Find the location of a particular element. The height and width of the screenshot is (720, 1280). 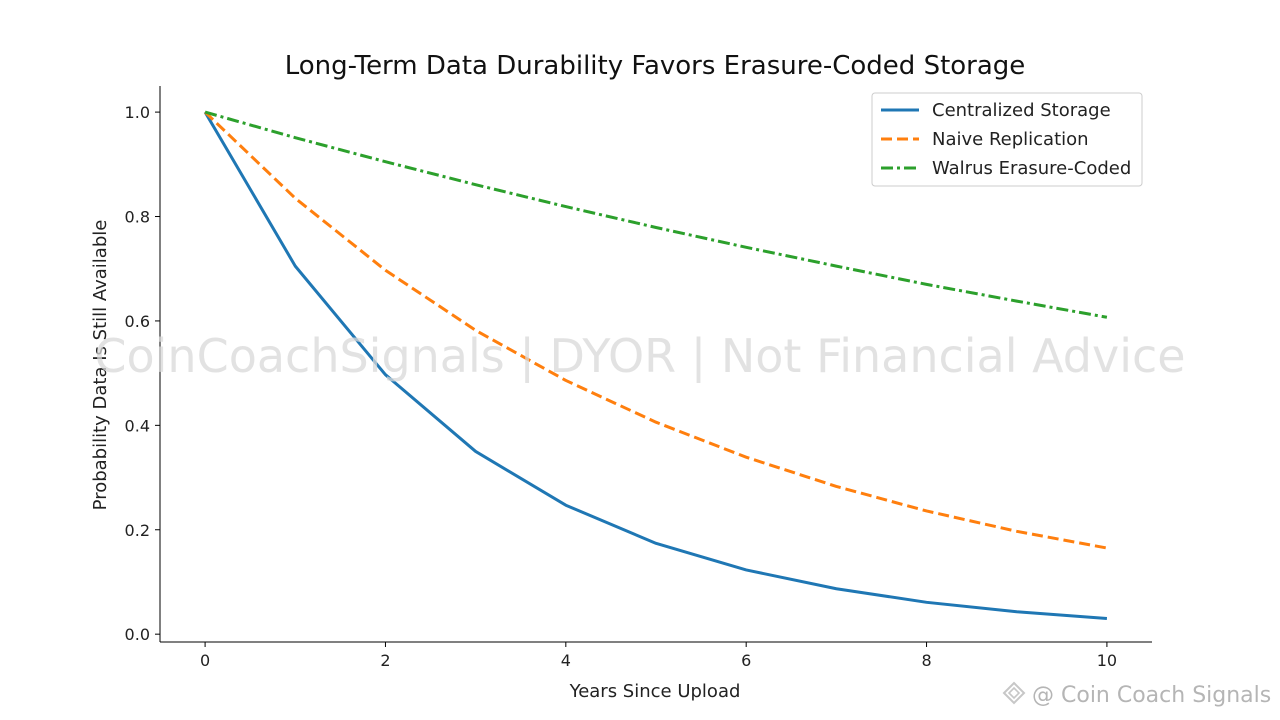

y-tick-label: 0.0 is located at coordinates (137, 634).